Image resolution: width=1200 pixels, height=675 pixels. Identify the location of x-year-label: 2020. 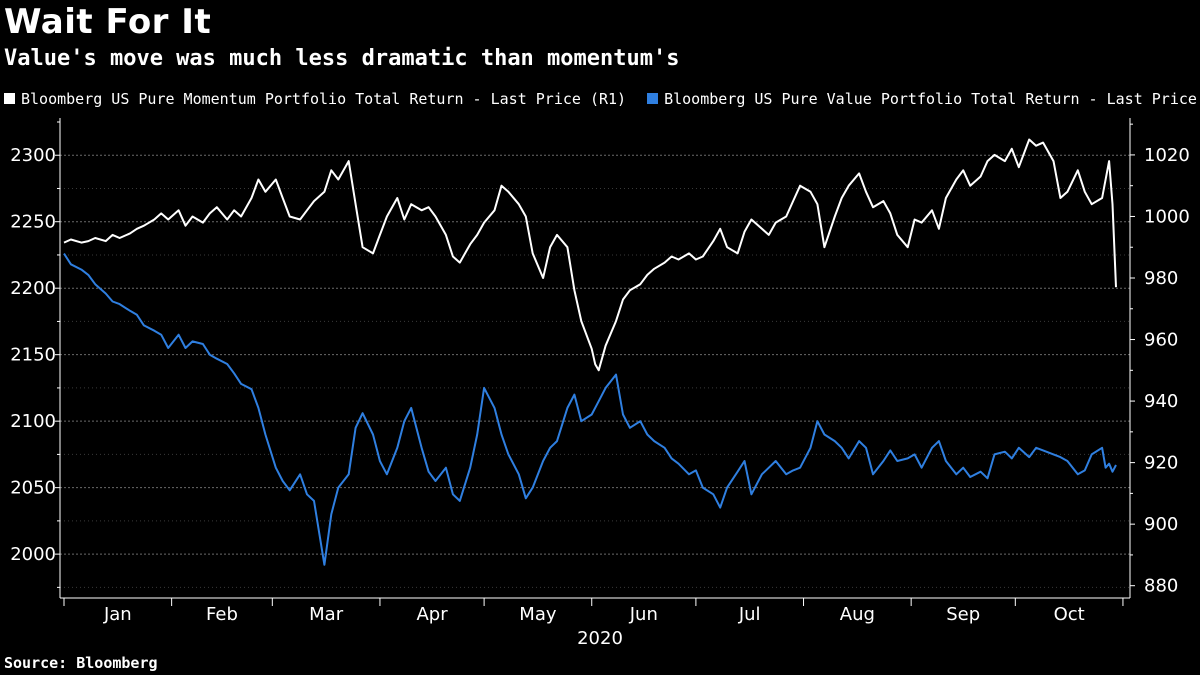
(600, 638).